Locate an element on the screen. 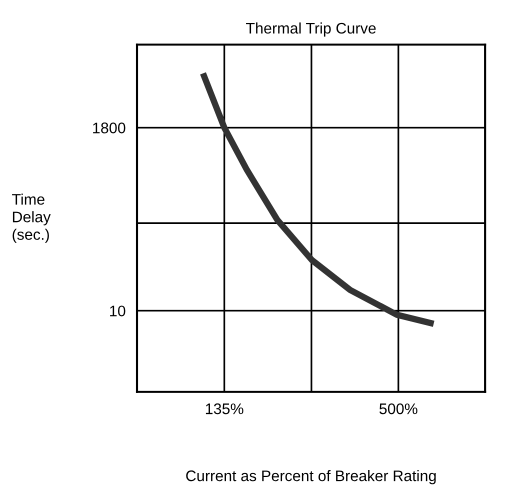  chart-title: Thermal Trip Curve is located at coordinates (311, 29).